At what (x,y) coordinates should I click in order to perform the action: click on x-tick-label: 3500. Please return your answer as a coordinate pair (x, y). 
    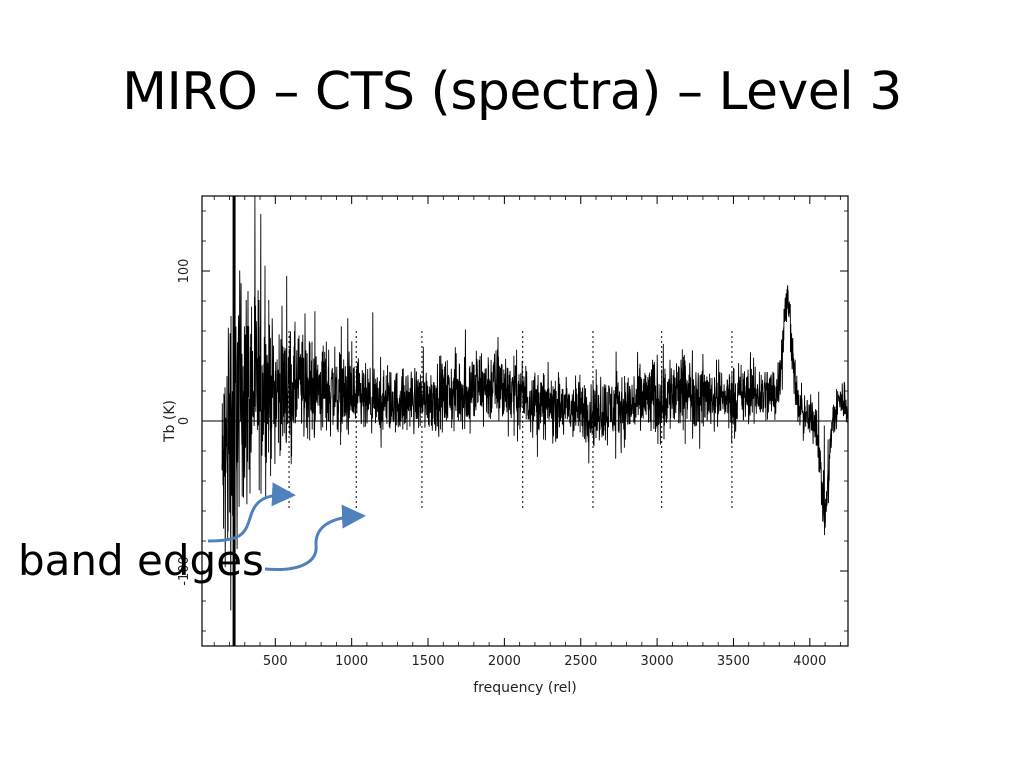
    Looking at the image, I should click on (733, 661).